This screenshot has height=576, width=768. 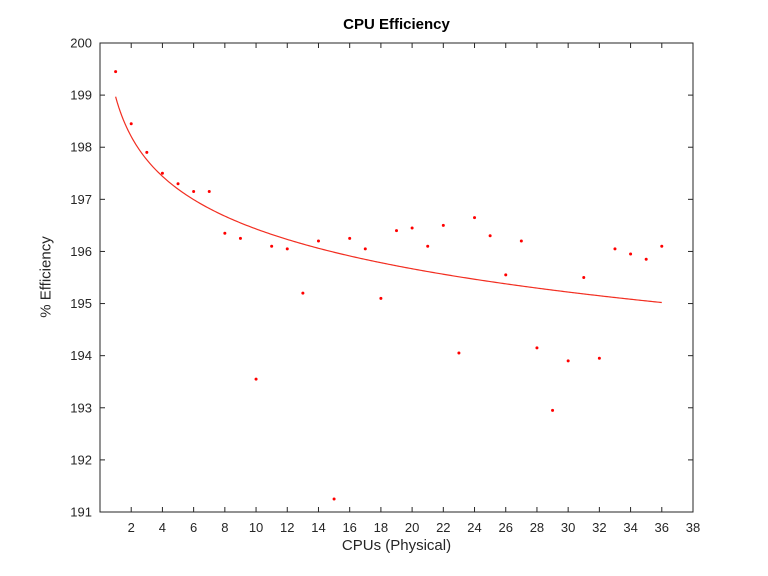 I want to click on x-tick-label: 8, so click(x=224, y=527).